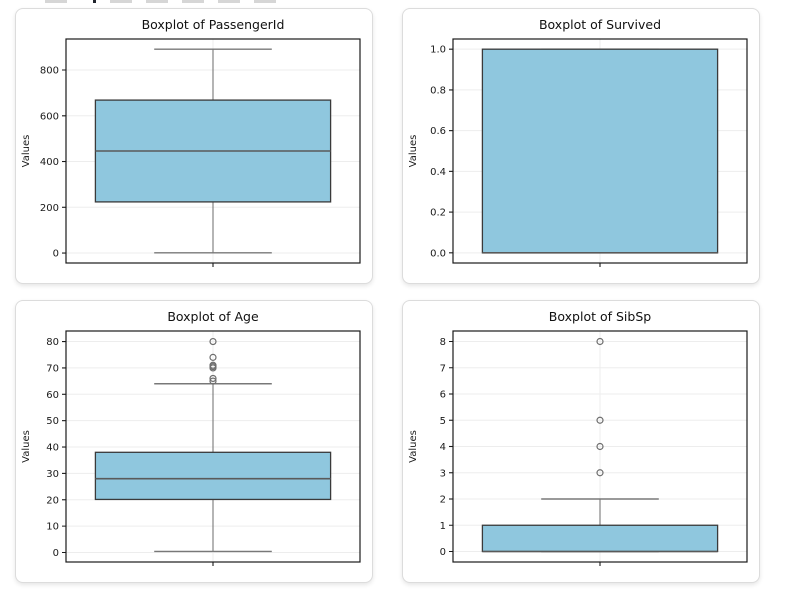 This screenshot has height=591, width=787. Describe the element at coordinates (438, 253) in the screenshot. I see `svg-text: 0.0` at that location.